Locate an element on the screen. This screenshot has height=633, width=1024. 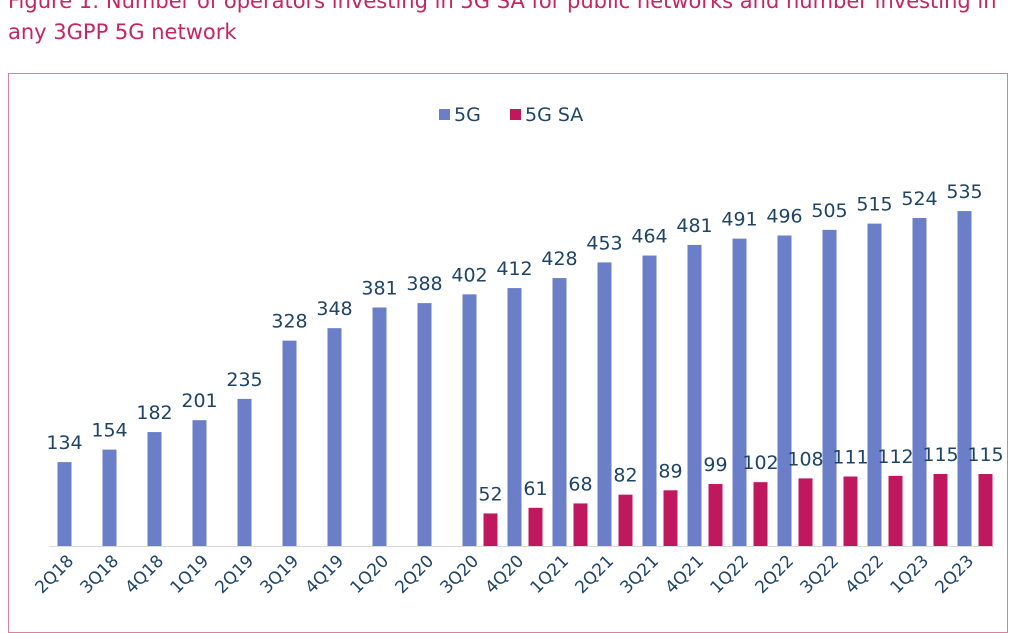
bar-5g-3q20 is located at coordinates (469, 420).